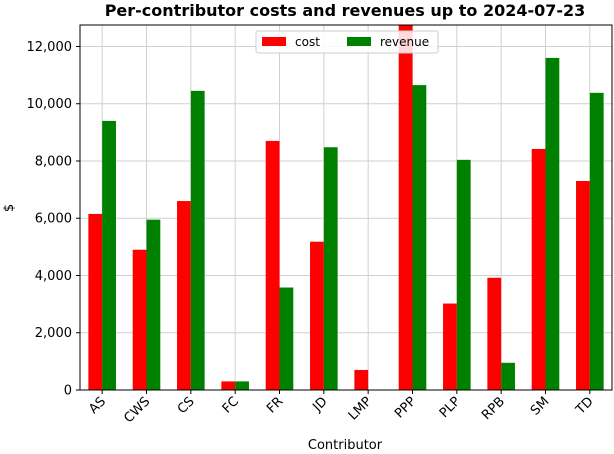 This screenshot has height=454, width=614. Describe the element at coordinates (137, 410) in the screenshot. I see `x-tick-label: CWS` at that location.